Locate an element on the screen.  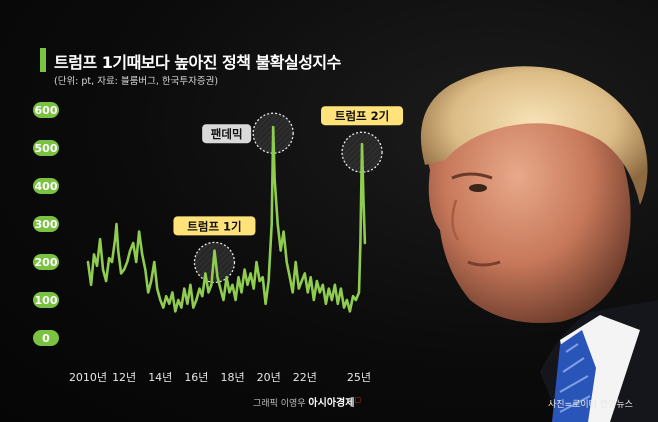
annotation-badge-gray is located at coordinates (227, 134).